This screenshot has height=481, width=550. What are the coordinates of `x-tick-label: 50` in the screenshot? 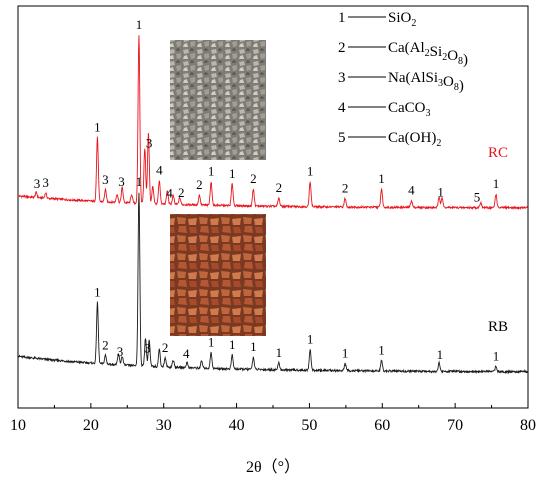 It's located at (309, 425).